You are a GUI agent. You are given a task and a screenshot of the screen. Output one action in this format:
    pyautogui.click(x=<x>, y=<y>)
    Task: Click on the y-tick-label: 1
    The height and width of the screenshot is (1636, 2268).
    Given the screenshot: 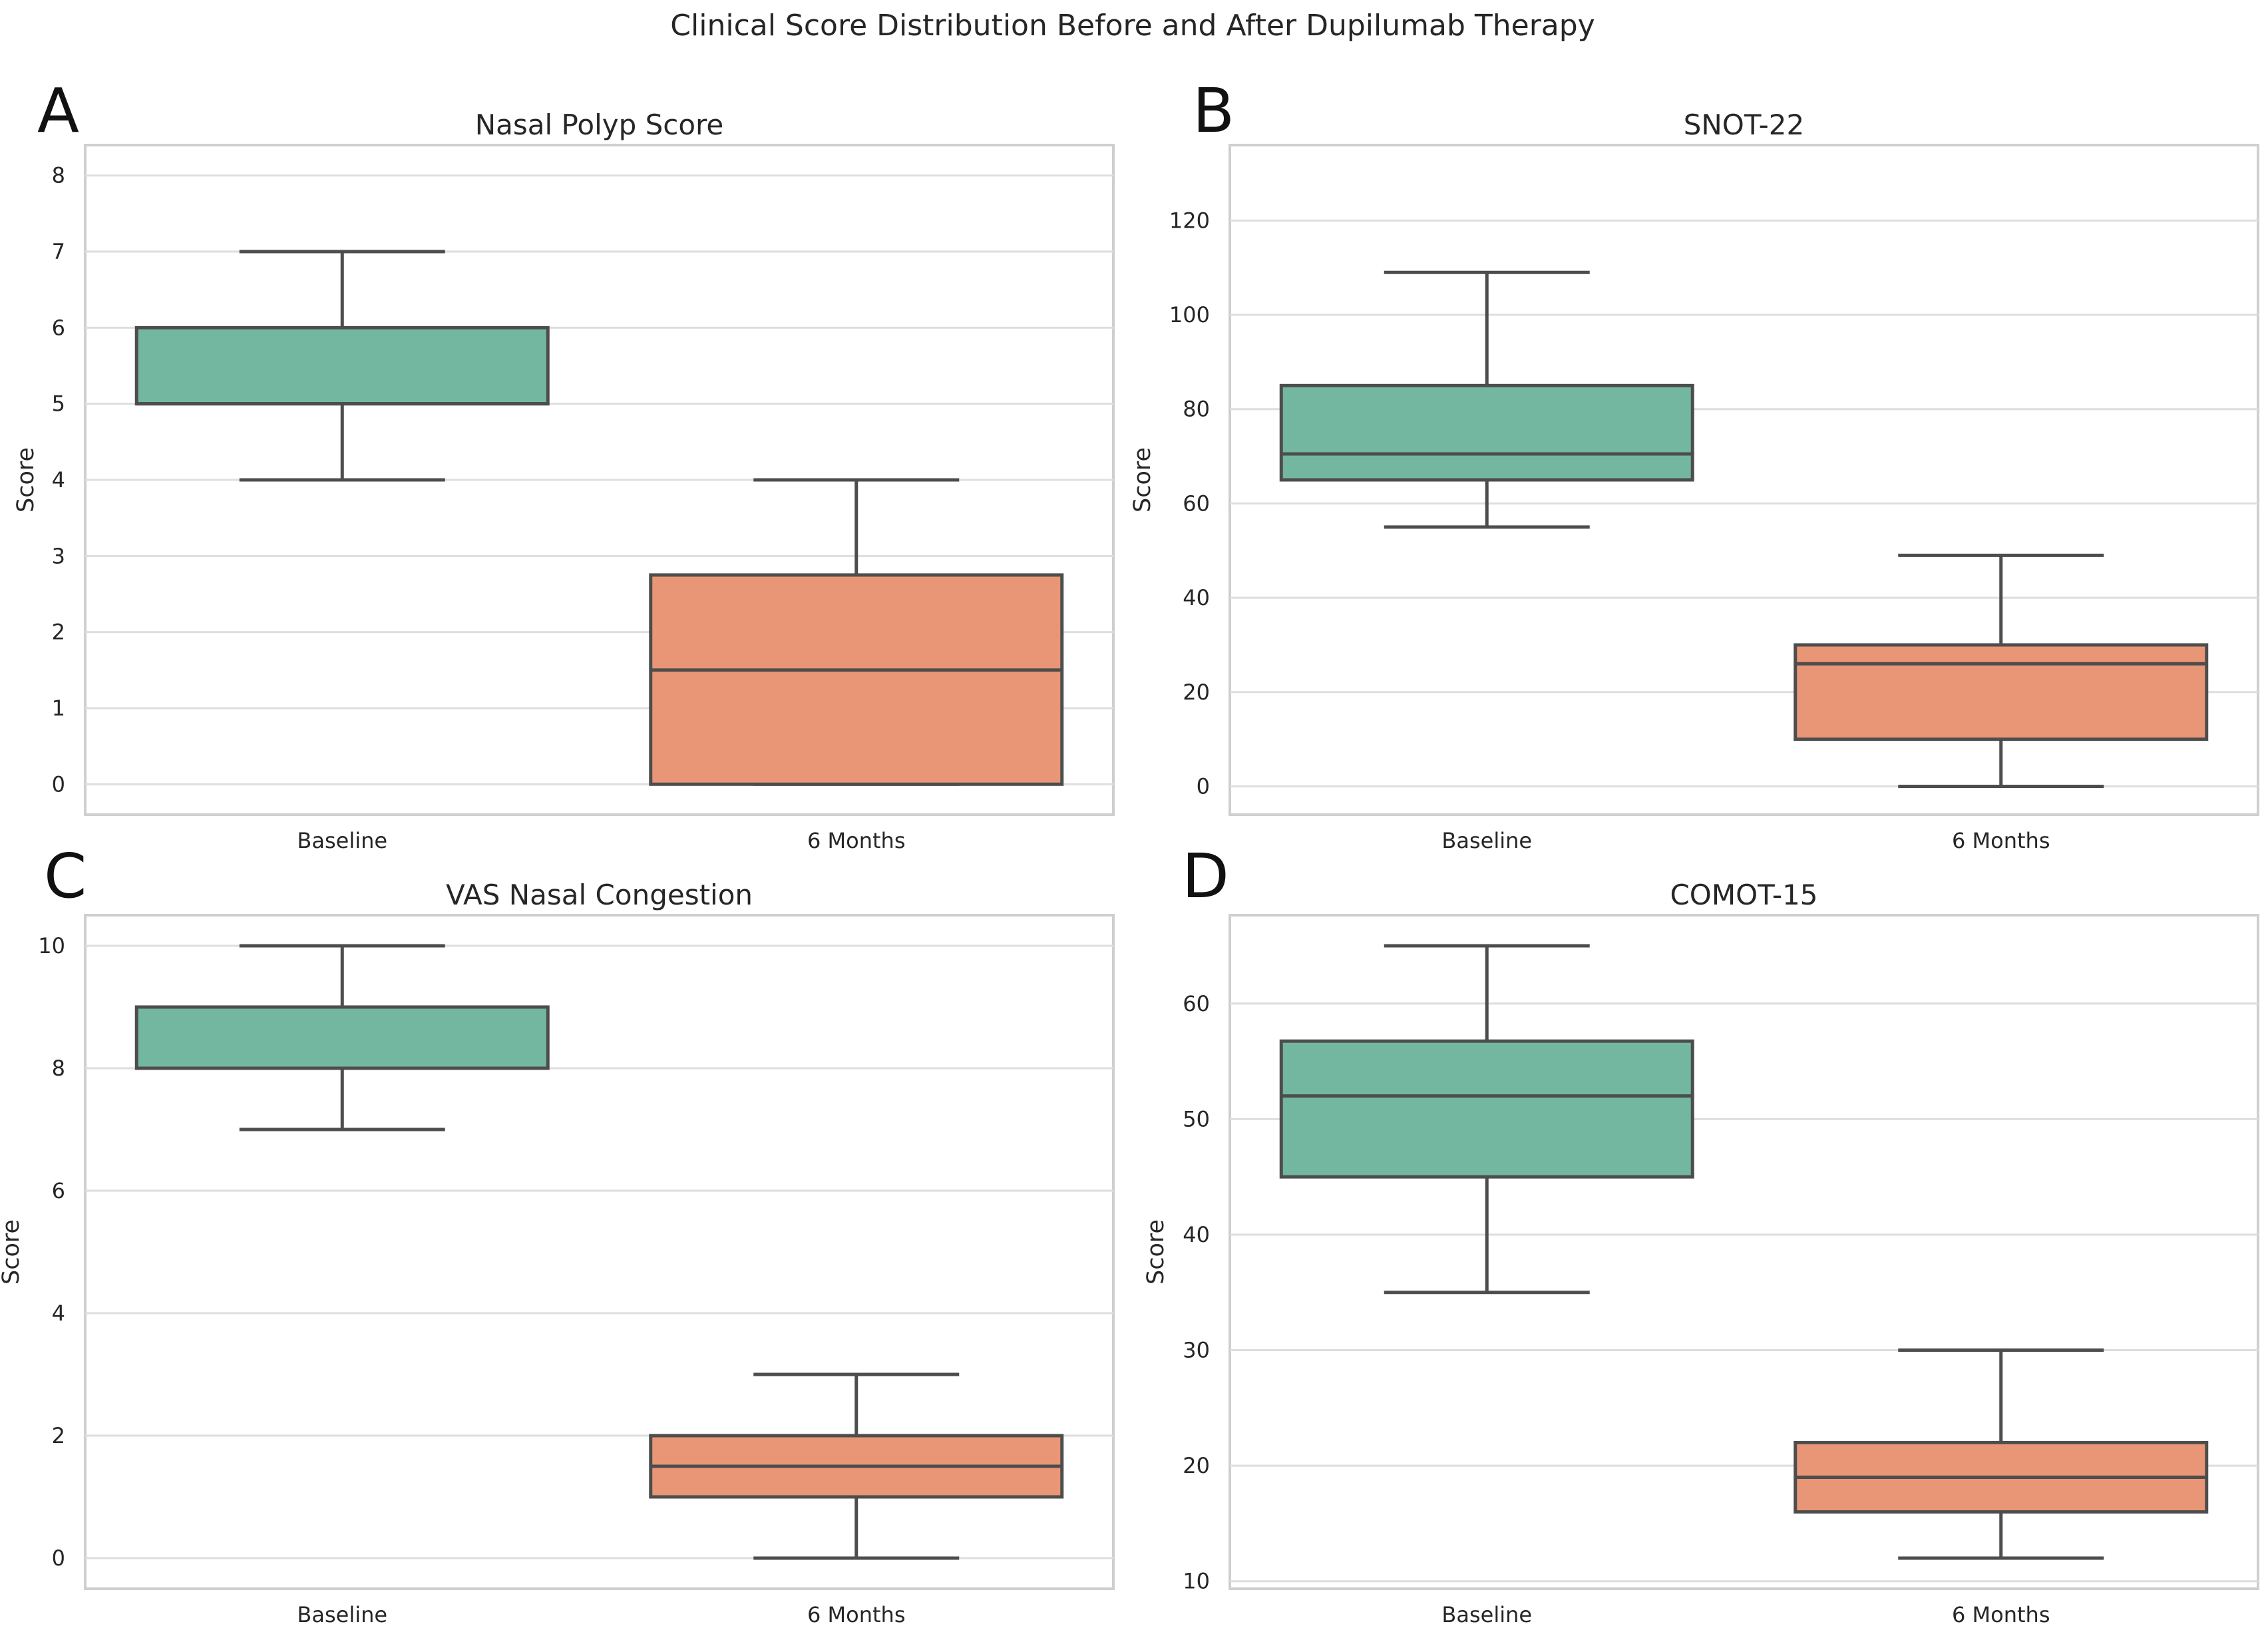 What is the action you would take?
    pyautogui.click(x=58, y=708)
    